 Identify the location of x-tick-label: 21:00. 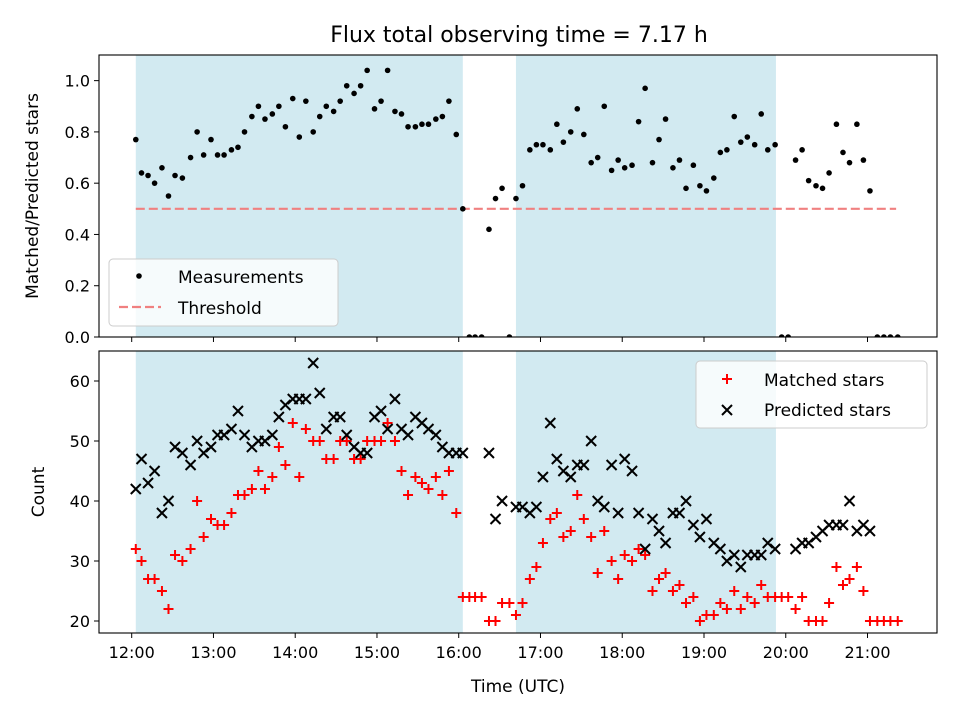
(867, 652).